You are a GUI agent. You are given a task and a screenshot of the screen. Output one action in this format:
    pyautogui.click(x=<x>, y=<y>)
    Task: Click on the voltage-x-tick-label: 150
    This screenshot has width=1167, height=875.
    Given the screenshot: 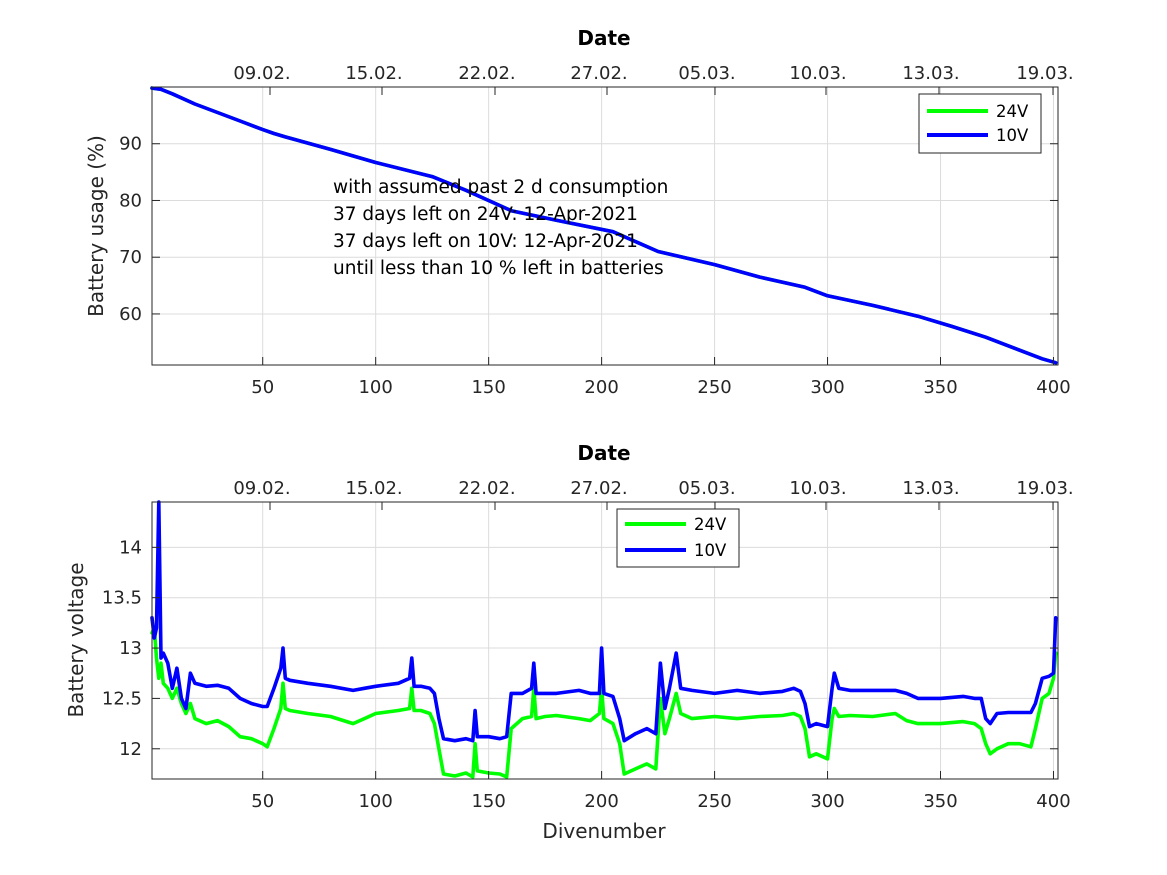 What is the action you would take?
    pyautogui.click(x=488, y=801)
    